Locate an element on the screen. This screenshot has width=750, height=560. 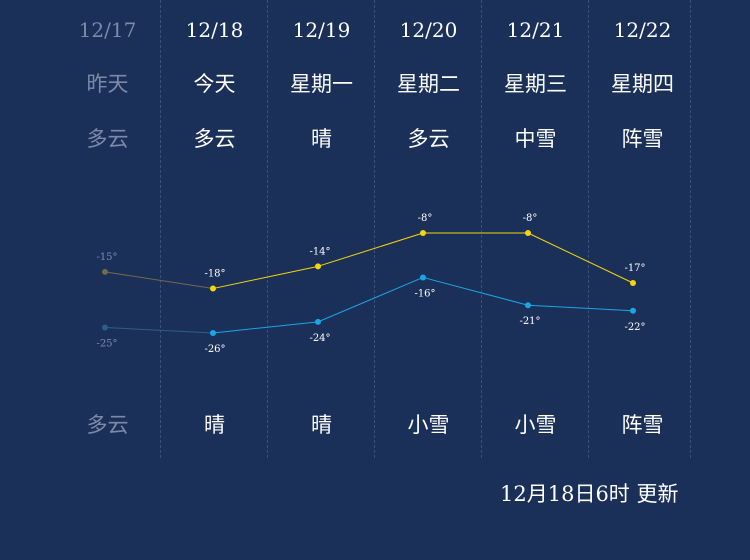
forecast-day: 昨天 is located at coordinates (107, 84).